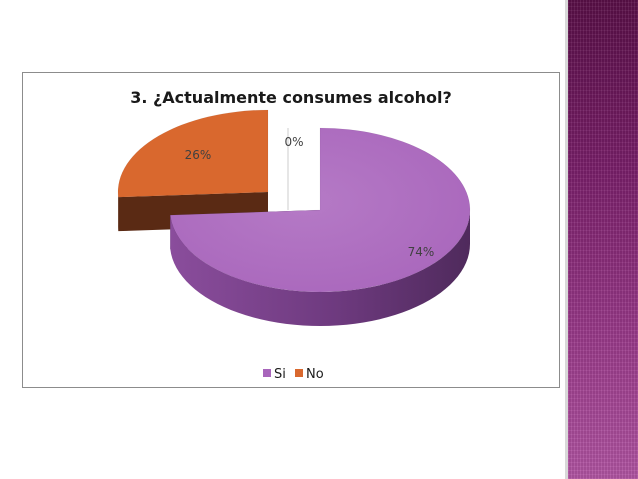 The image size is (638, 479). Describe the element at coordinates (293, 142) in the screenshot. I see `data-label-zero: 0%` at that location.